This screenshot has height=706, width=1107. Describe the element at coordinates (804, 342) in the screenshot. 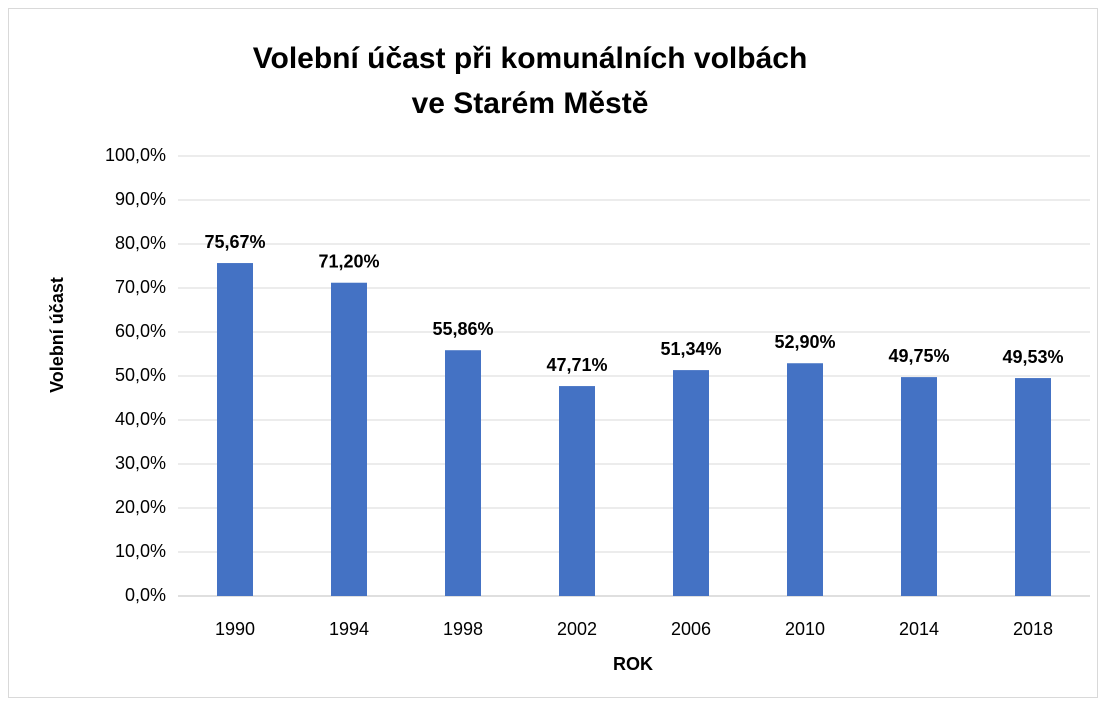

I see `data-label: 52,90%` at that location.